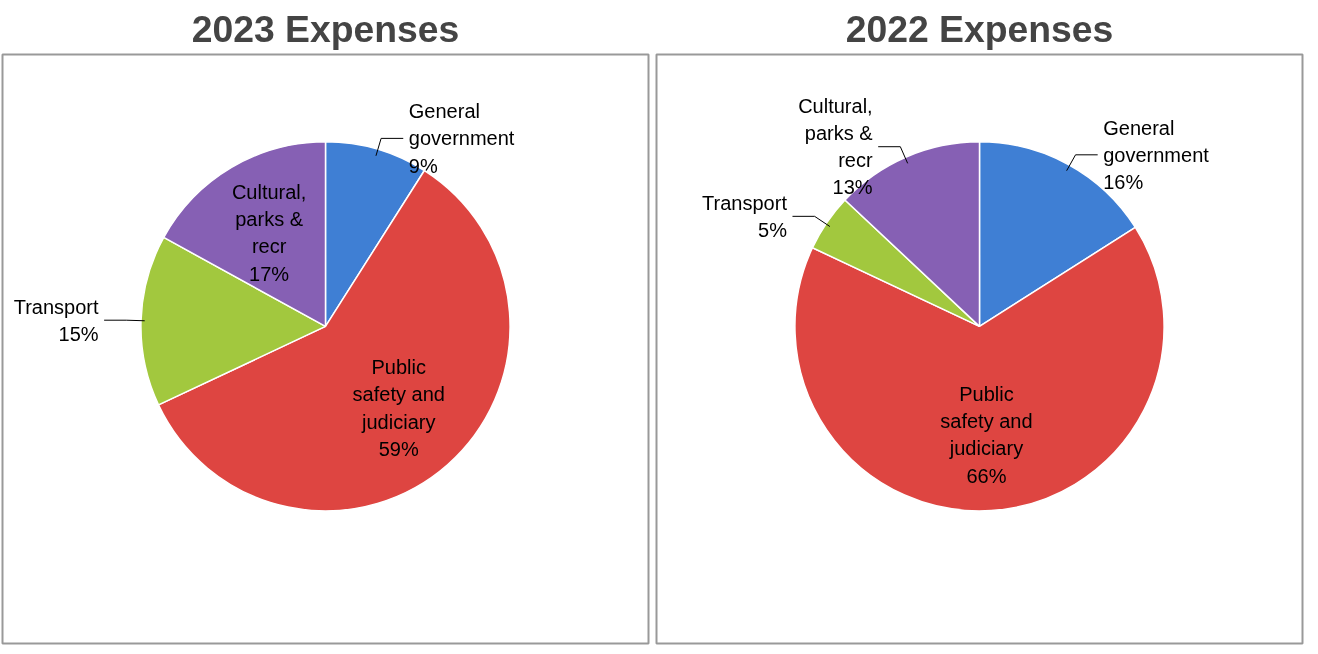  I want to click on data-label: 9%, so click(423, 165).